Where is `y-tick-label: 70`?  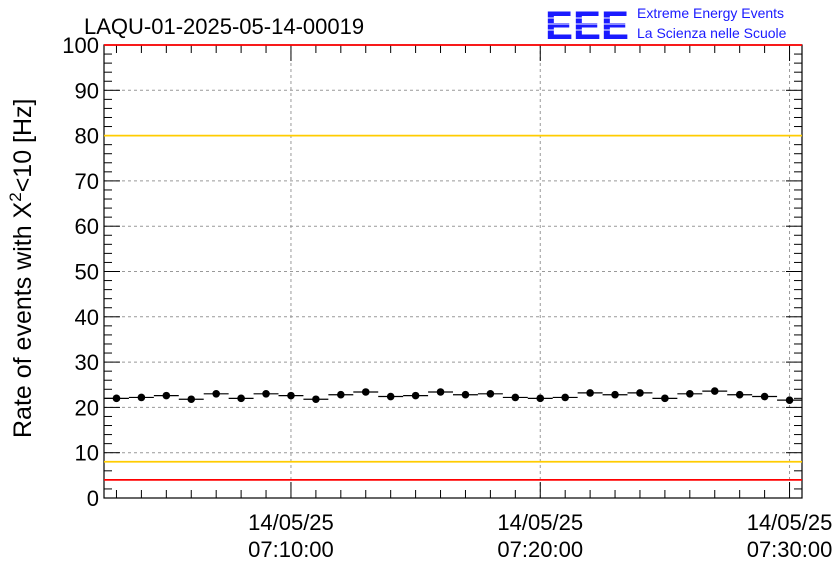 y-tick-label: 70 is located at coordinates (87, 181).